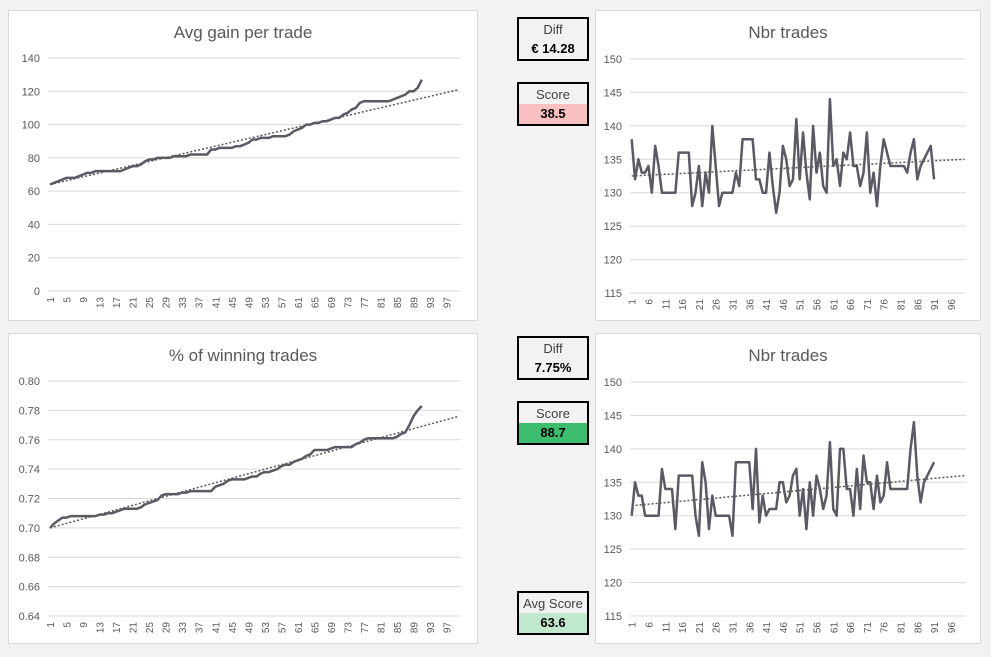 This screenshot has width=991, height=657. I want to click on y-tick-label: 0.74, so click(29, 470).